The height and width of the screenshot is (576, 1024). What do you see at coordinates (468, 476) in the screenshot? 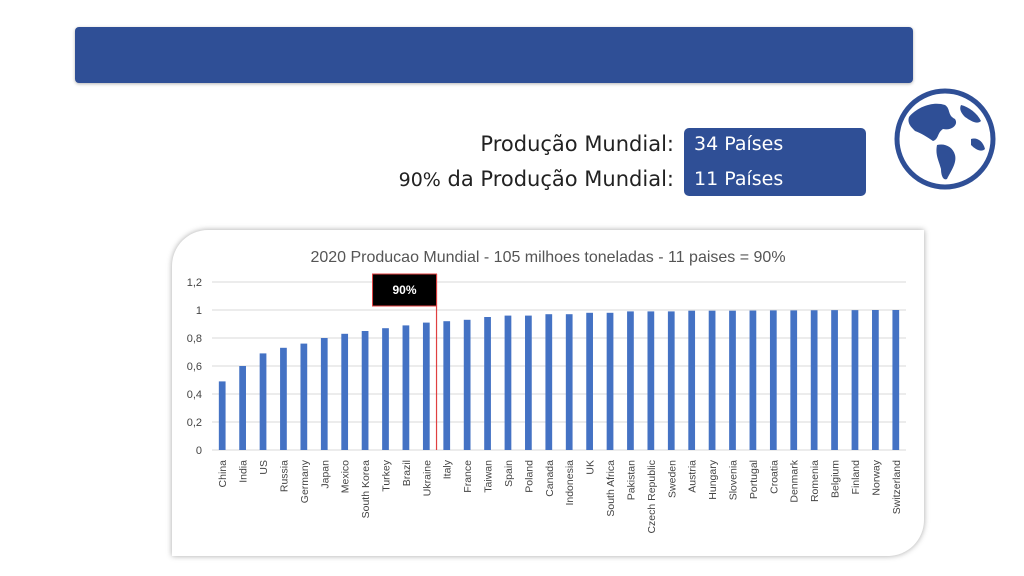
I see `x-category-label: France` at bounding box center [468, 476].